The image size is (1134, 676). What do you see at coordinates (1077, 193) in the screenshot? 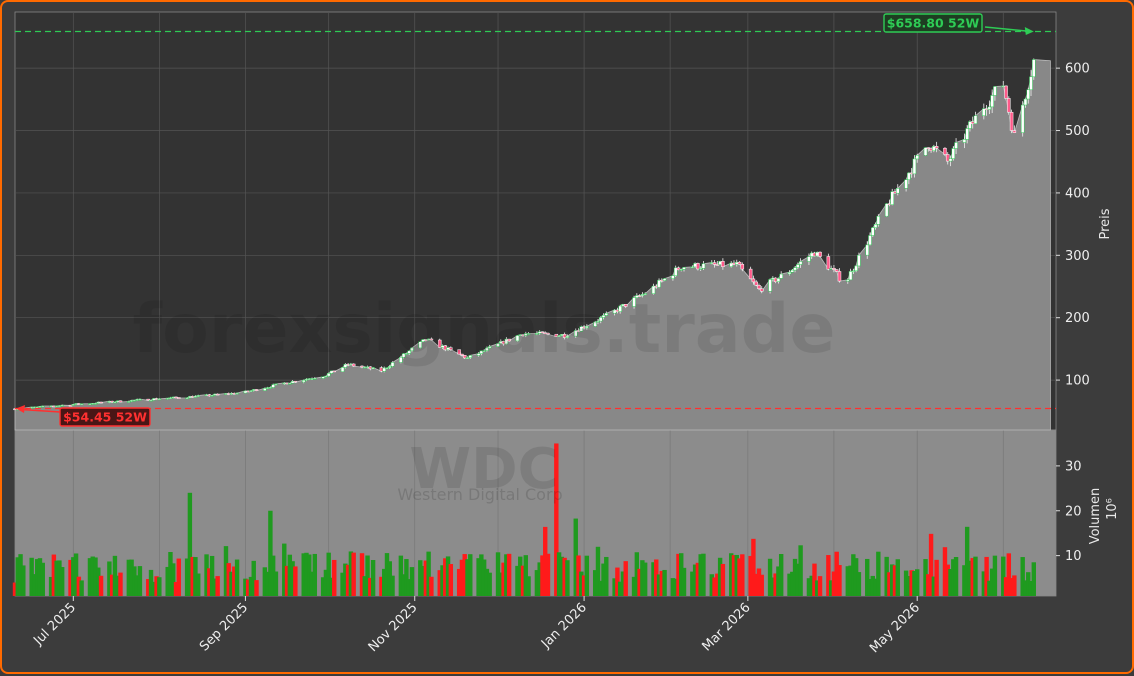
I see `price-tick-label: 400` at bounding box center [1077, 193].